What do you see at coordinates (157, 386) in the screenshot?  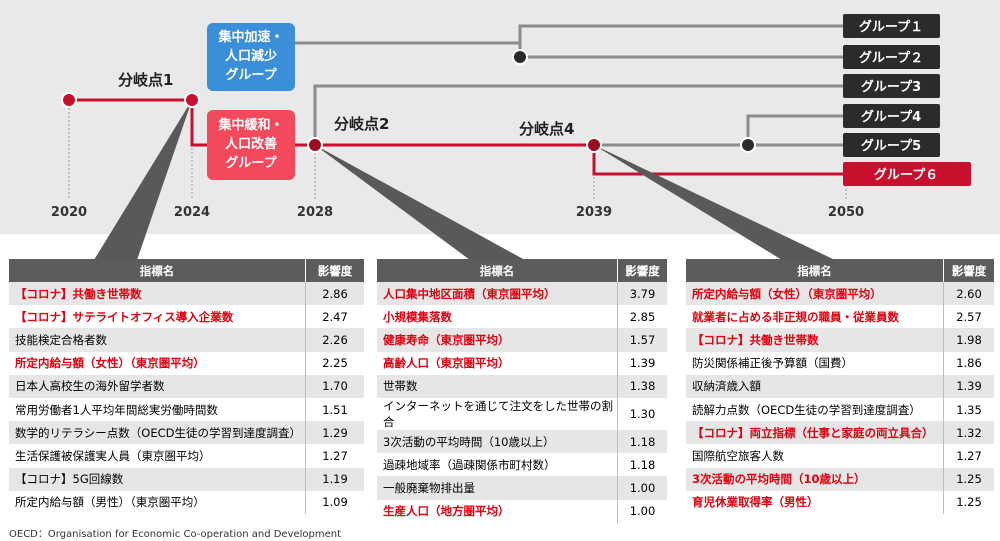 I see `indicator-name: 日本人高校生の海外留学者数` at bounding box center [157, 386].